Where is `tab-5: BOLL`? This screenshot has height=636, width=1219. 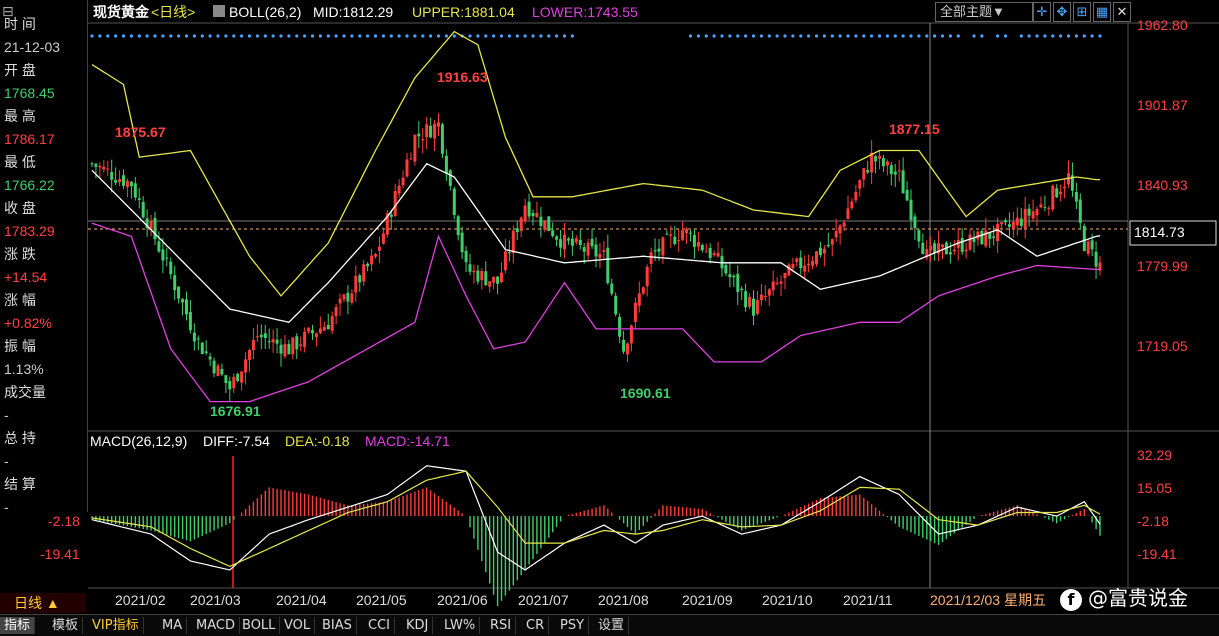 tab-5: BOLL is located at coordinates (259, 625).